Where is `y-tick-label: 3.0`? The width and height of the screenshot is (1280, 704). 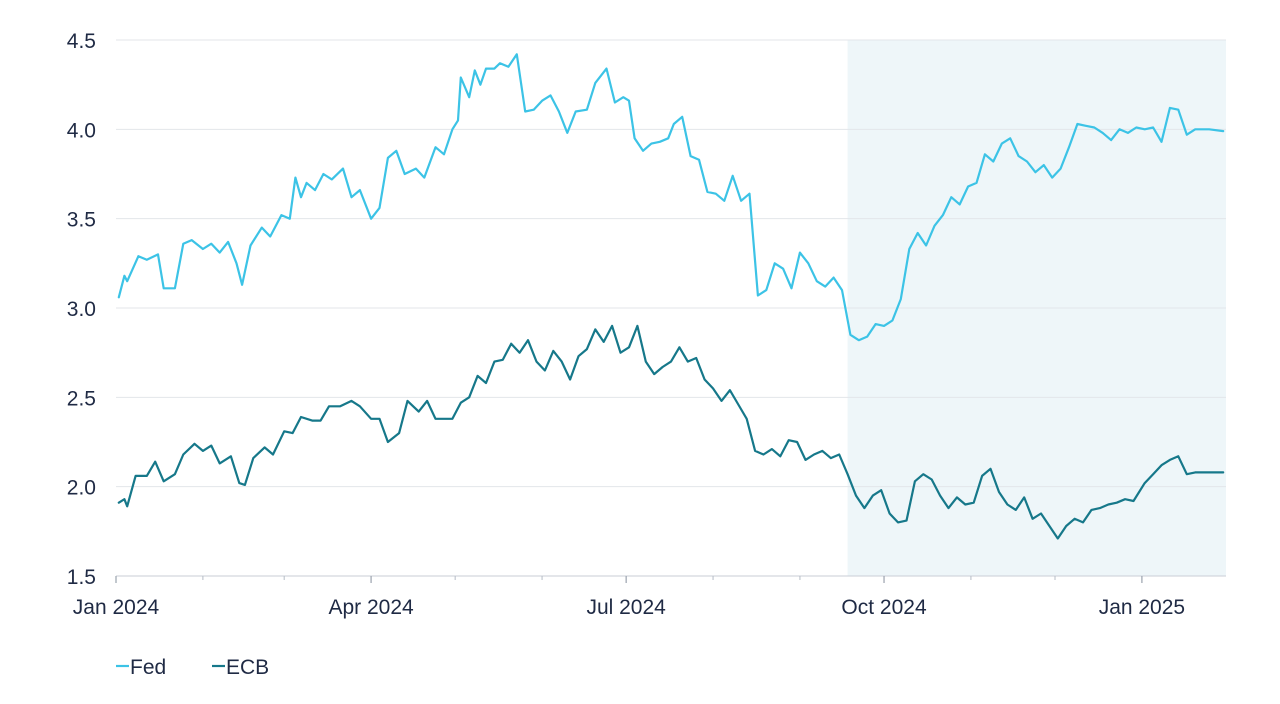 y-tick-label: 3.0 is located at coordinates (81, 309).